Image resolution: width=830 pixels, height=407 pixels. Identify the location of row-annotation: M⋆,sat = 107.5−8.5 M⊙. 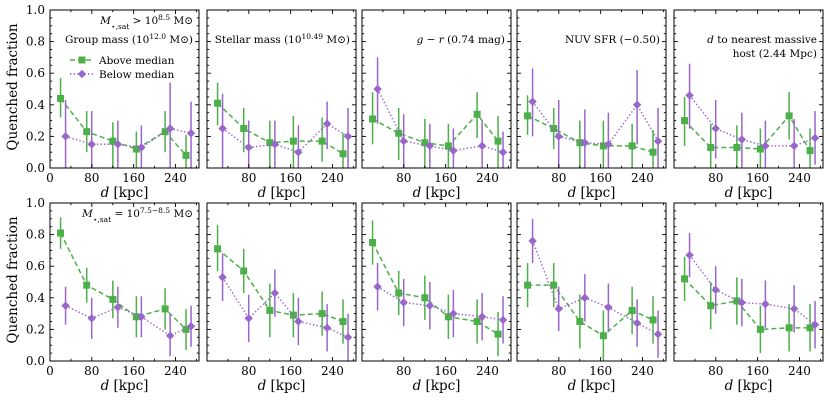
(137, 215).